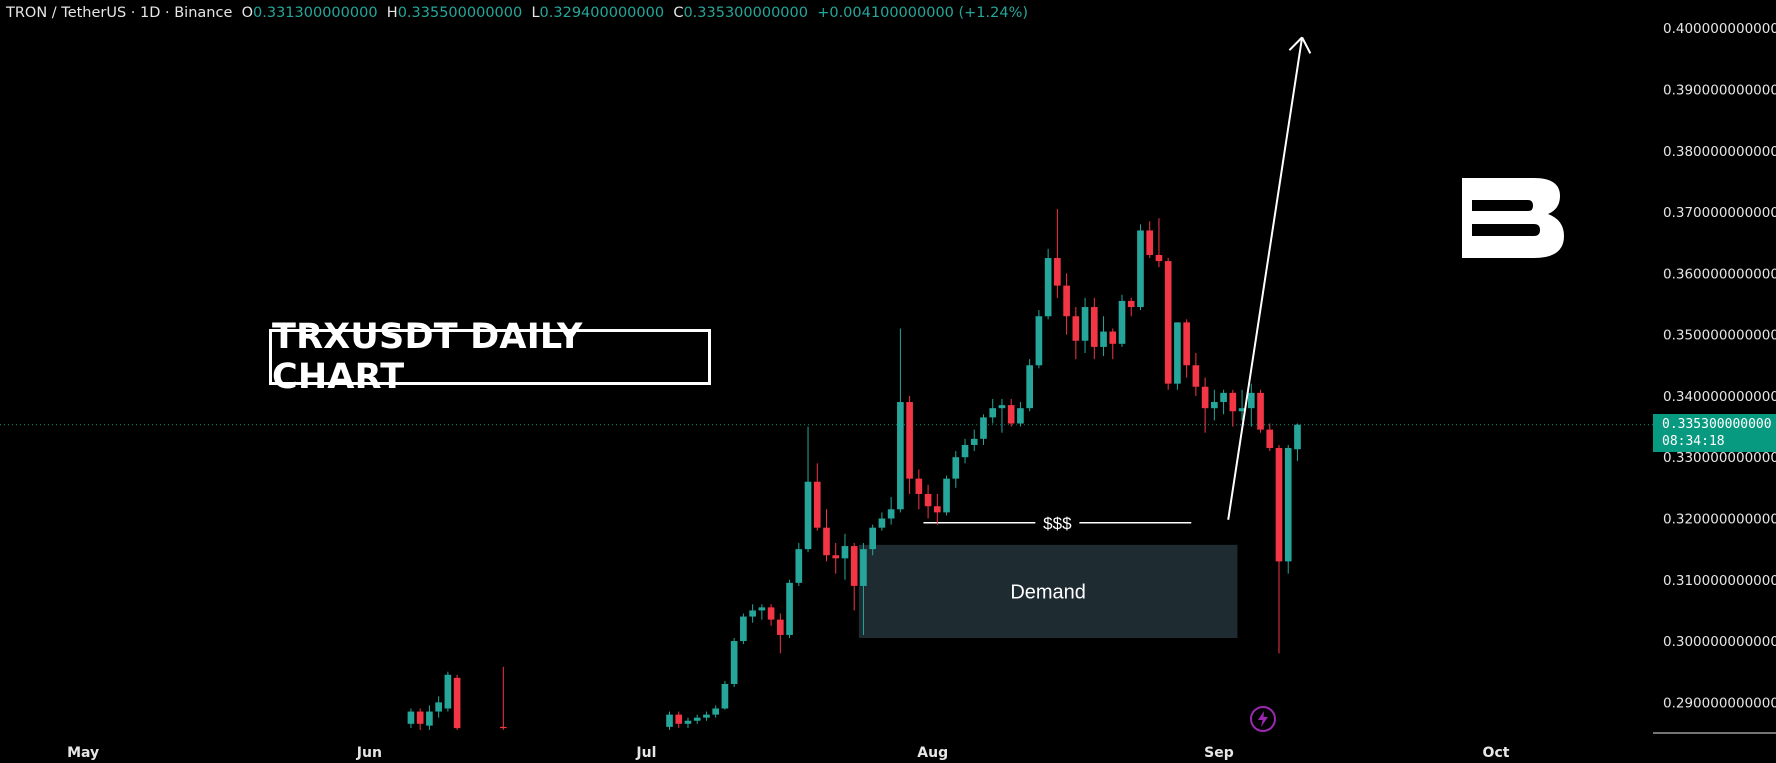 The image size is (1776, 763). I want to click on date-tick-label: Aug, so click(932, 753).